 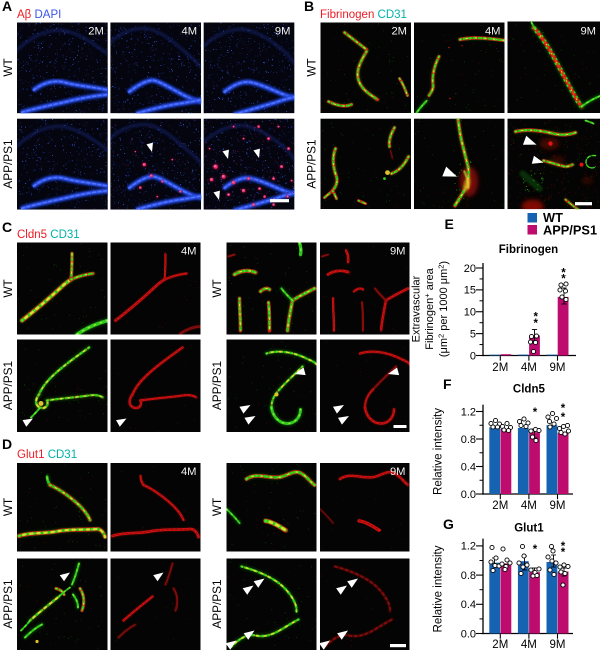 What do you see at coordinates (528, 250) in the screenshot?
I see `svg-text: Fibrinogen` at bounding box center [528, 250].